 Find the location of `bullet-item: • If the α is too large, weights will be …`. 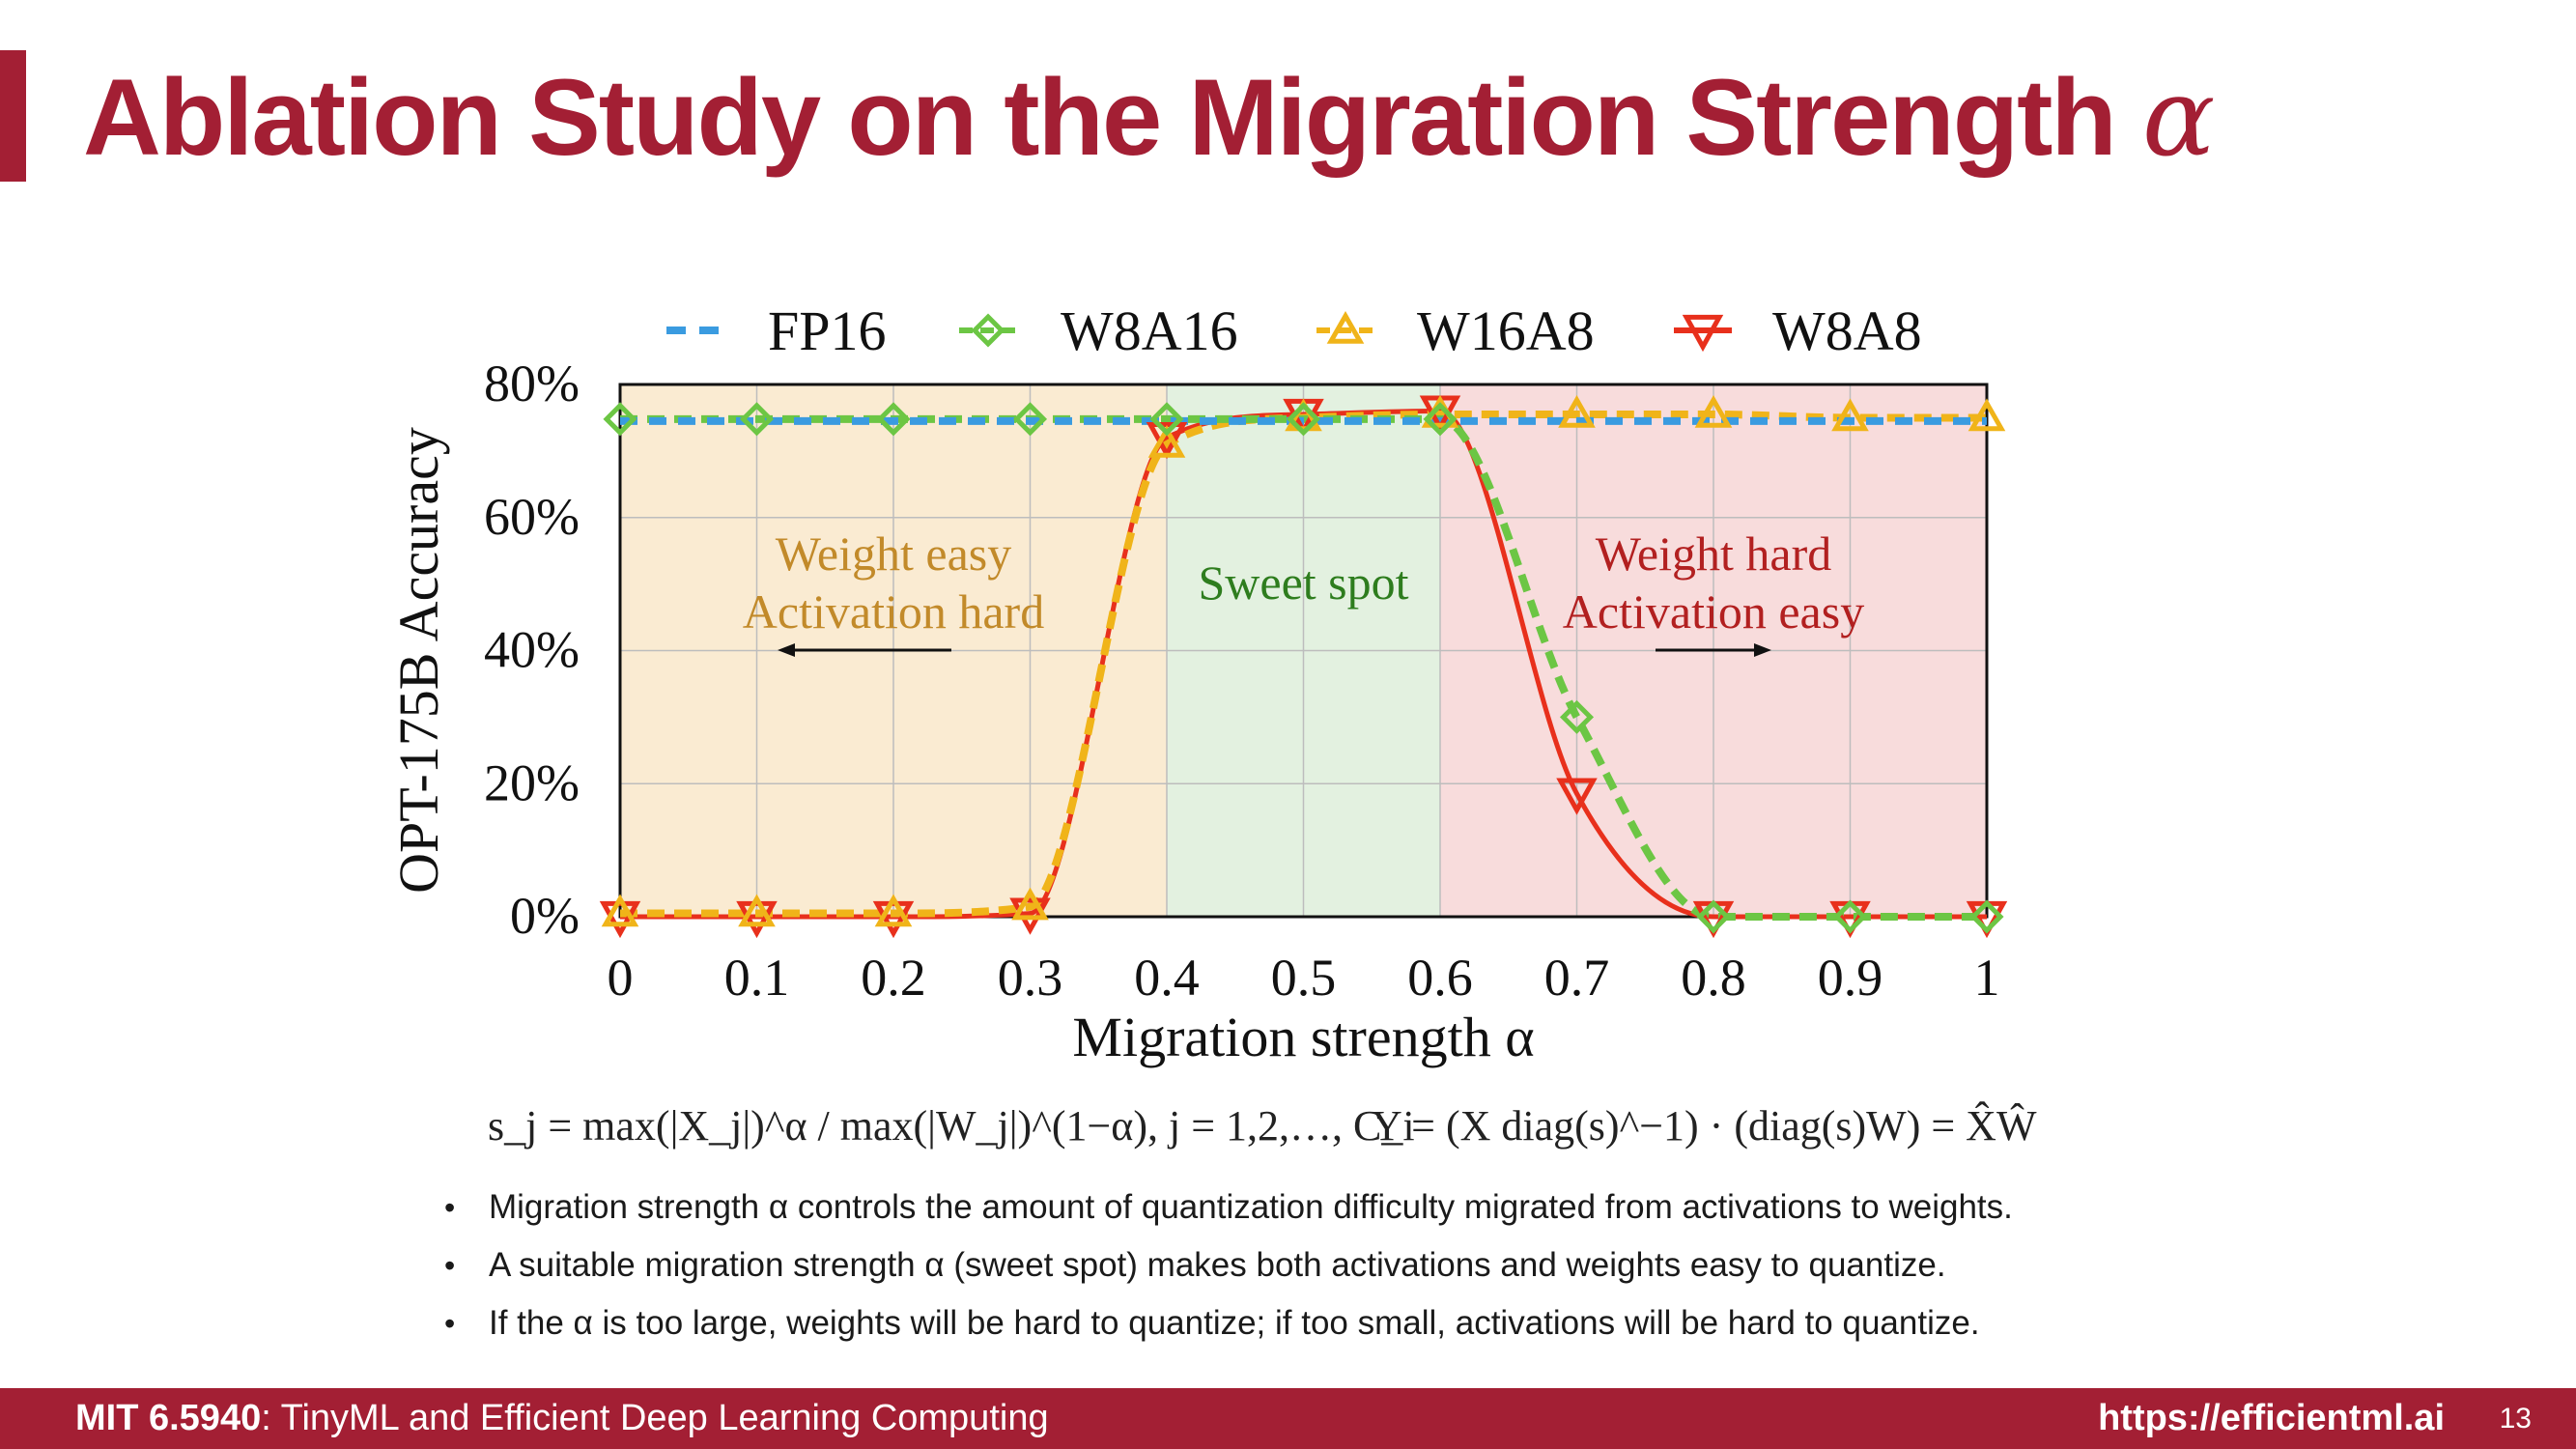

bullet-item: • If the α is too large, weights will be … is located at coordinates (1361, 1327).